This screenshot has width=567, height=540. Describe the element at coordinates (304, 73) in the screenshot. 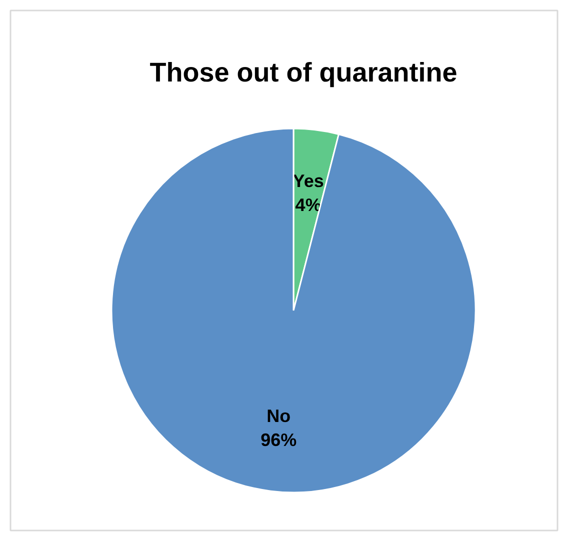

I see `chart-title: Those out of quarantine` at that location.